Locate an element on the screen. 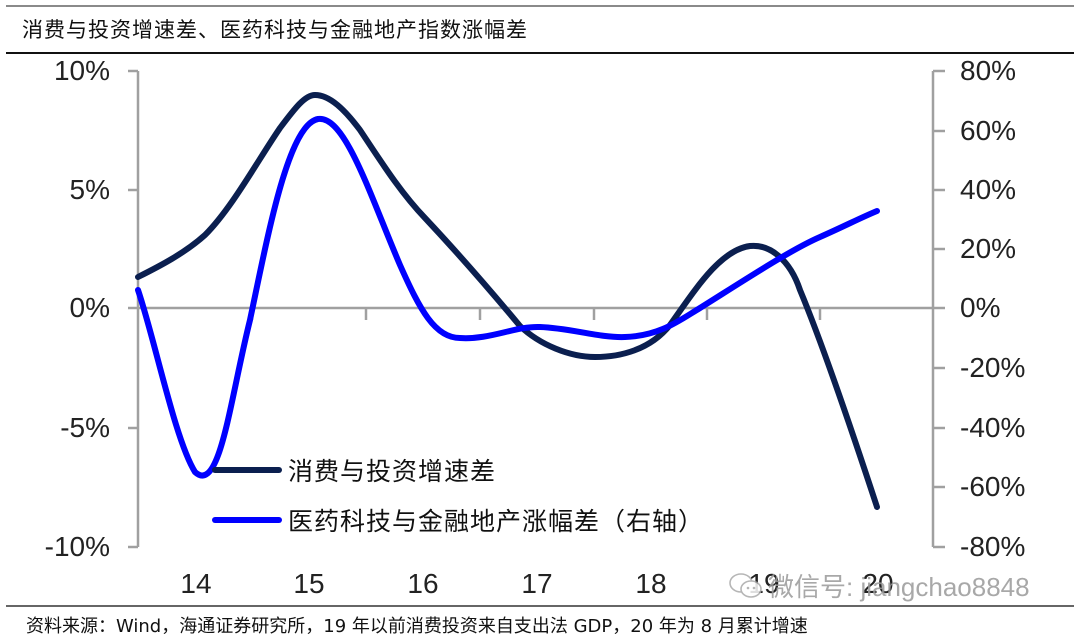 The image size is (1080, 638). left-tick-neg5: -5% is located at coordinates (85, 427).